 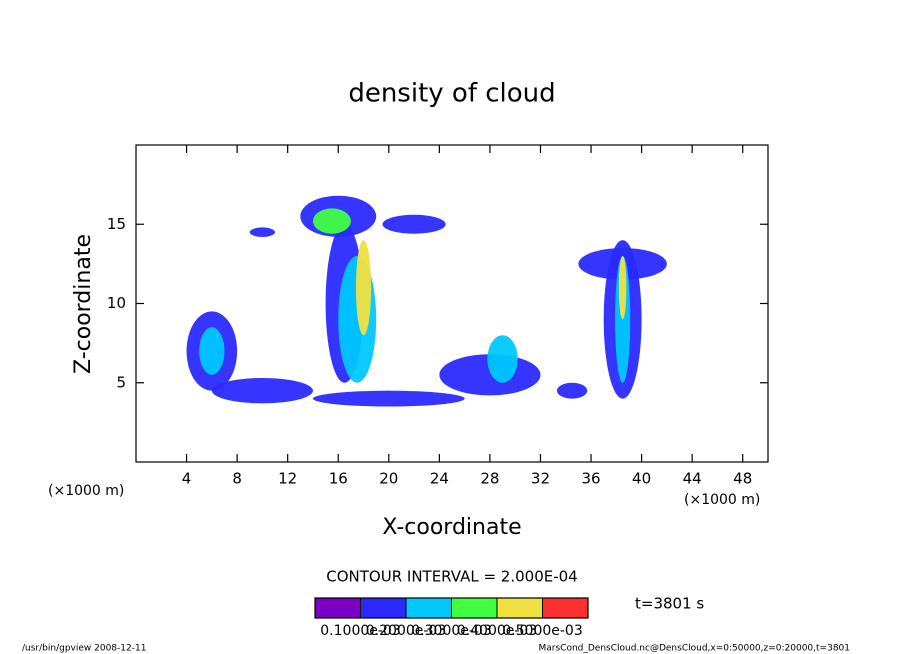 What do you see at coordinates (451, 577) in the screenshot?
I see `contour-interval: CONTOUR INTERVAL = 2.000E-04` at bounding box center [451, 577].